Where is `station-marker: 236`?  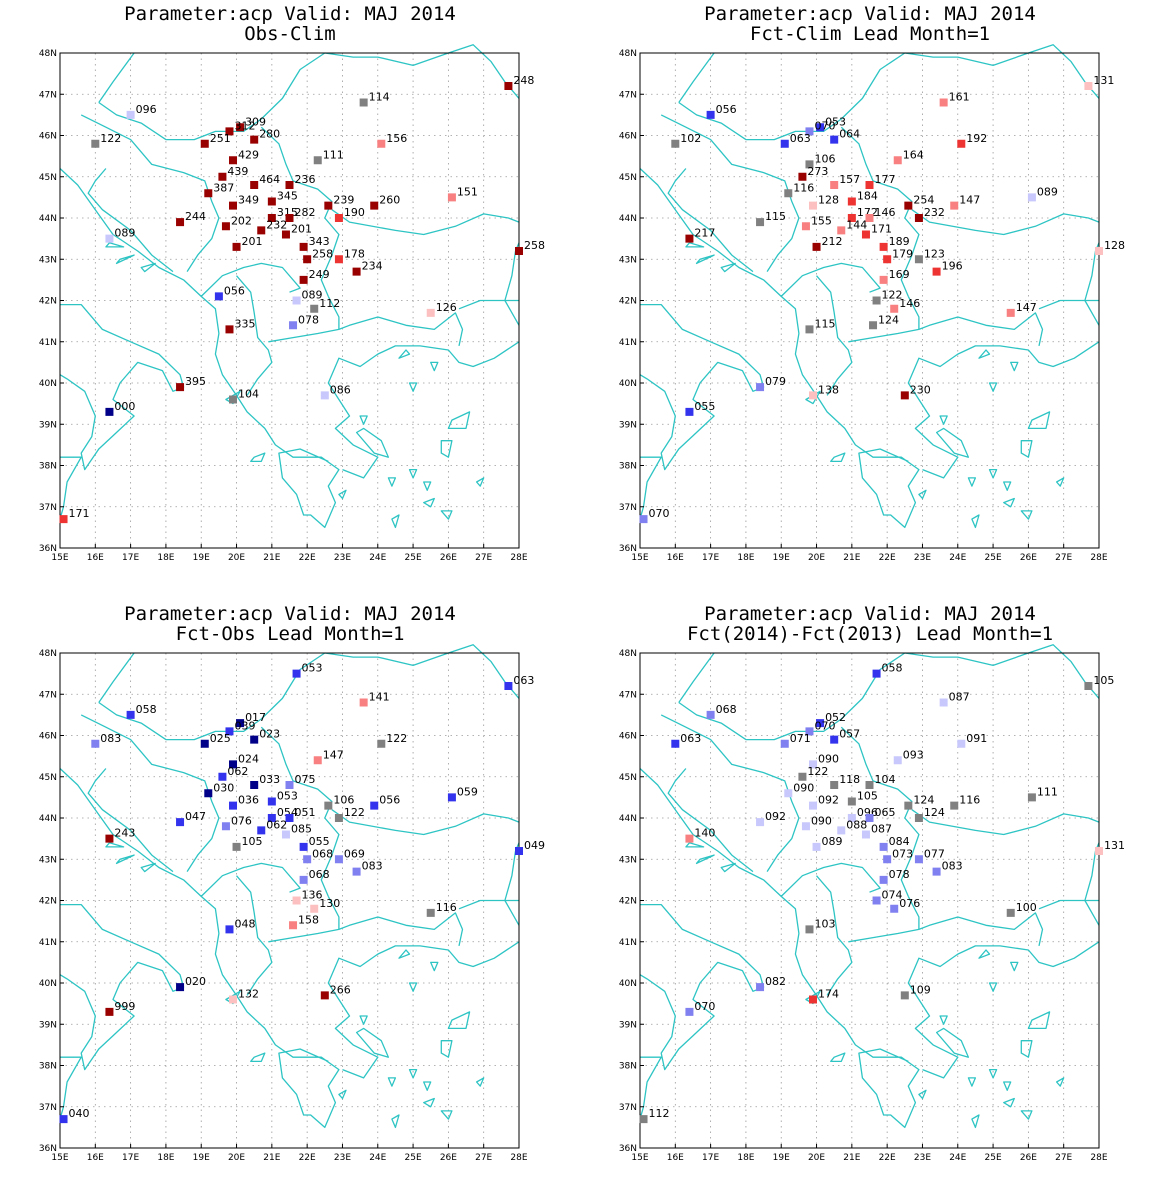 station-marker: 236 is located at coordinates (300, 181).